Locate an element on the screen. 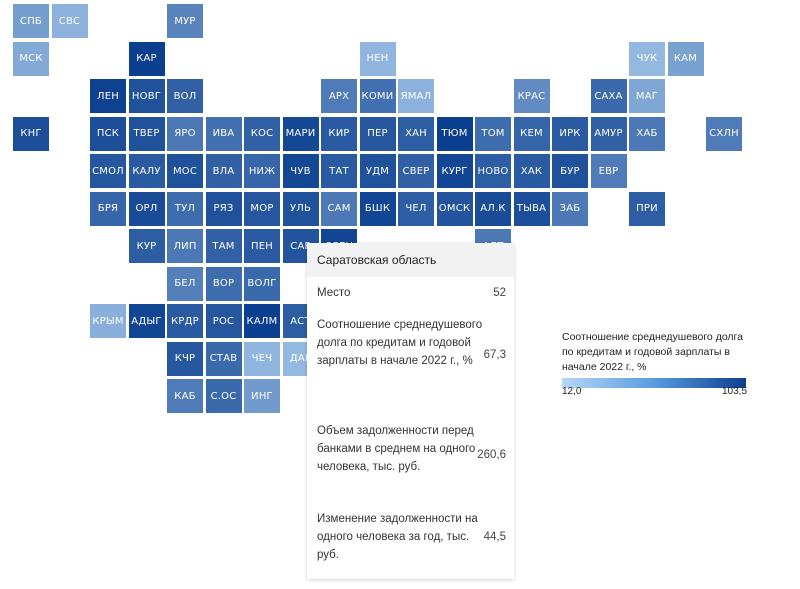 The height and width of the screenshot is (589, 800). region-tile-кир: КИР is located at coordinates (339, 133).